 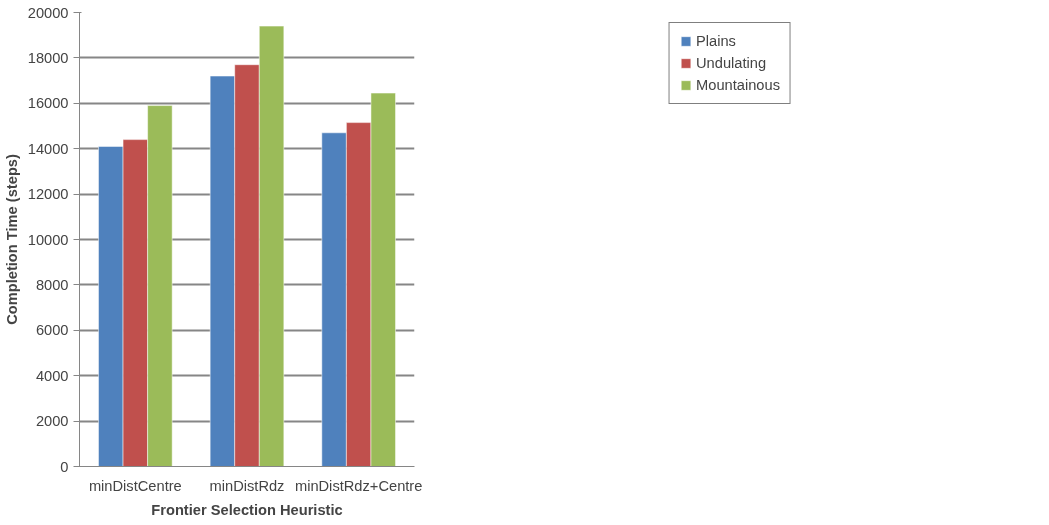 I want to click on y-axis-title: Completion Time (steps), so click(x=11, y=239).